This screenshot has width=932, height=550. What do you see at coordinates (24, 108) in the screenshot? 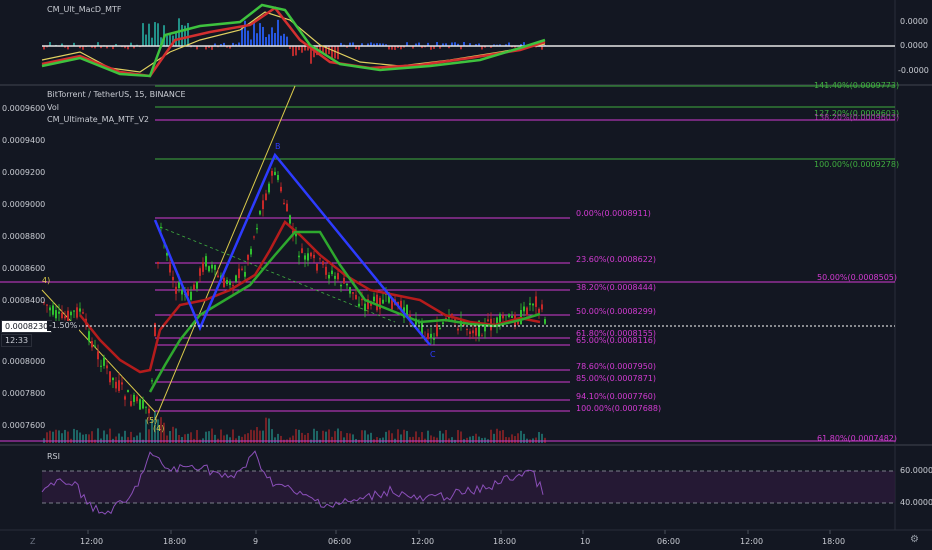
I see `price-axis-label: 0.0009600` at bounding box center [24, 108].